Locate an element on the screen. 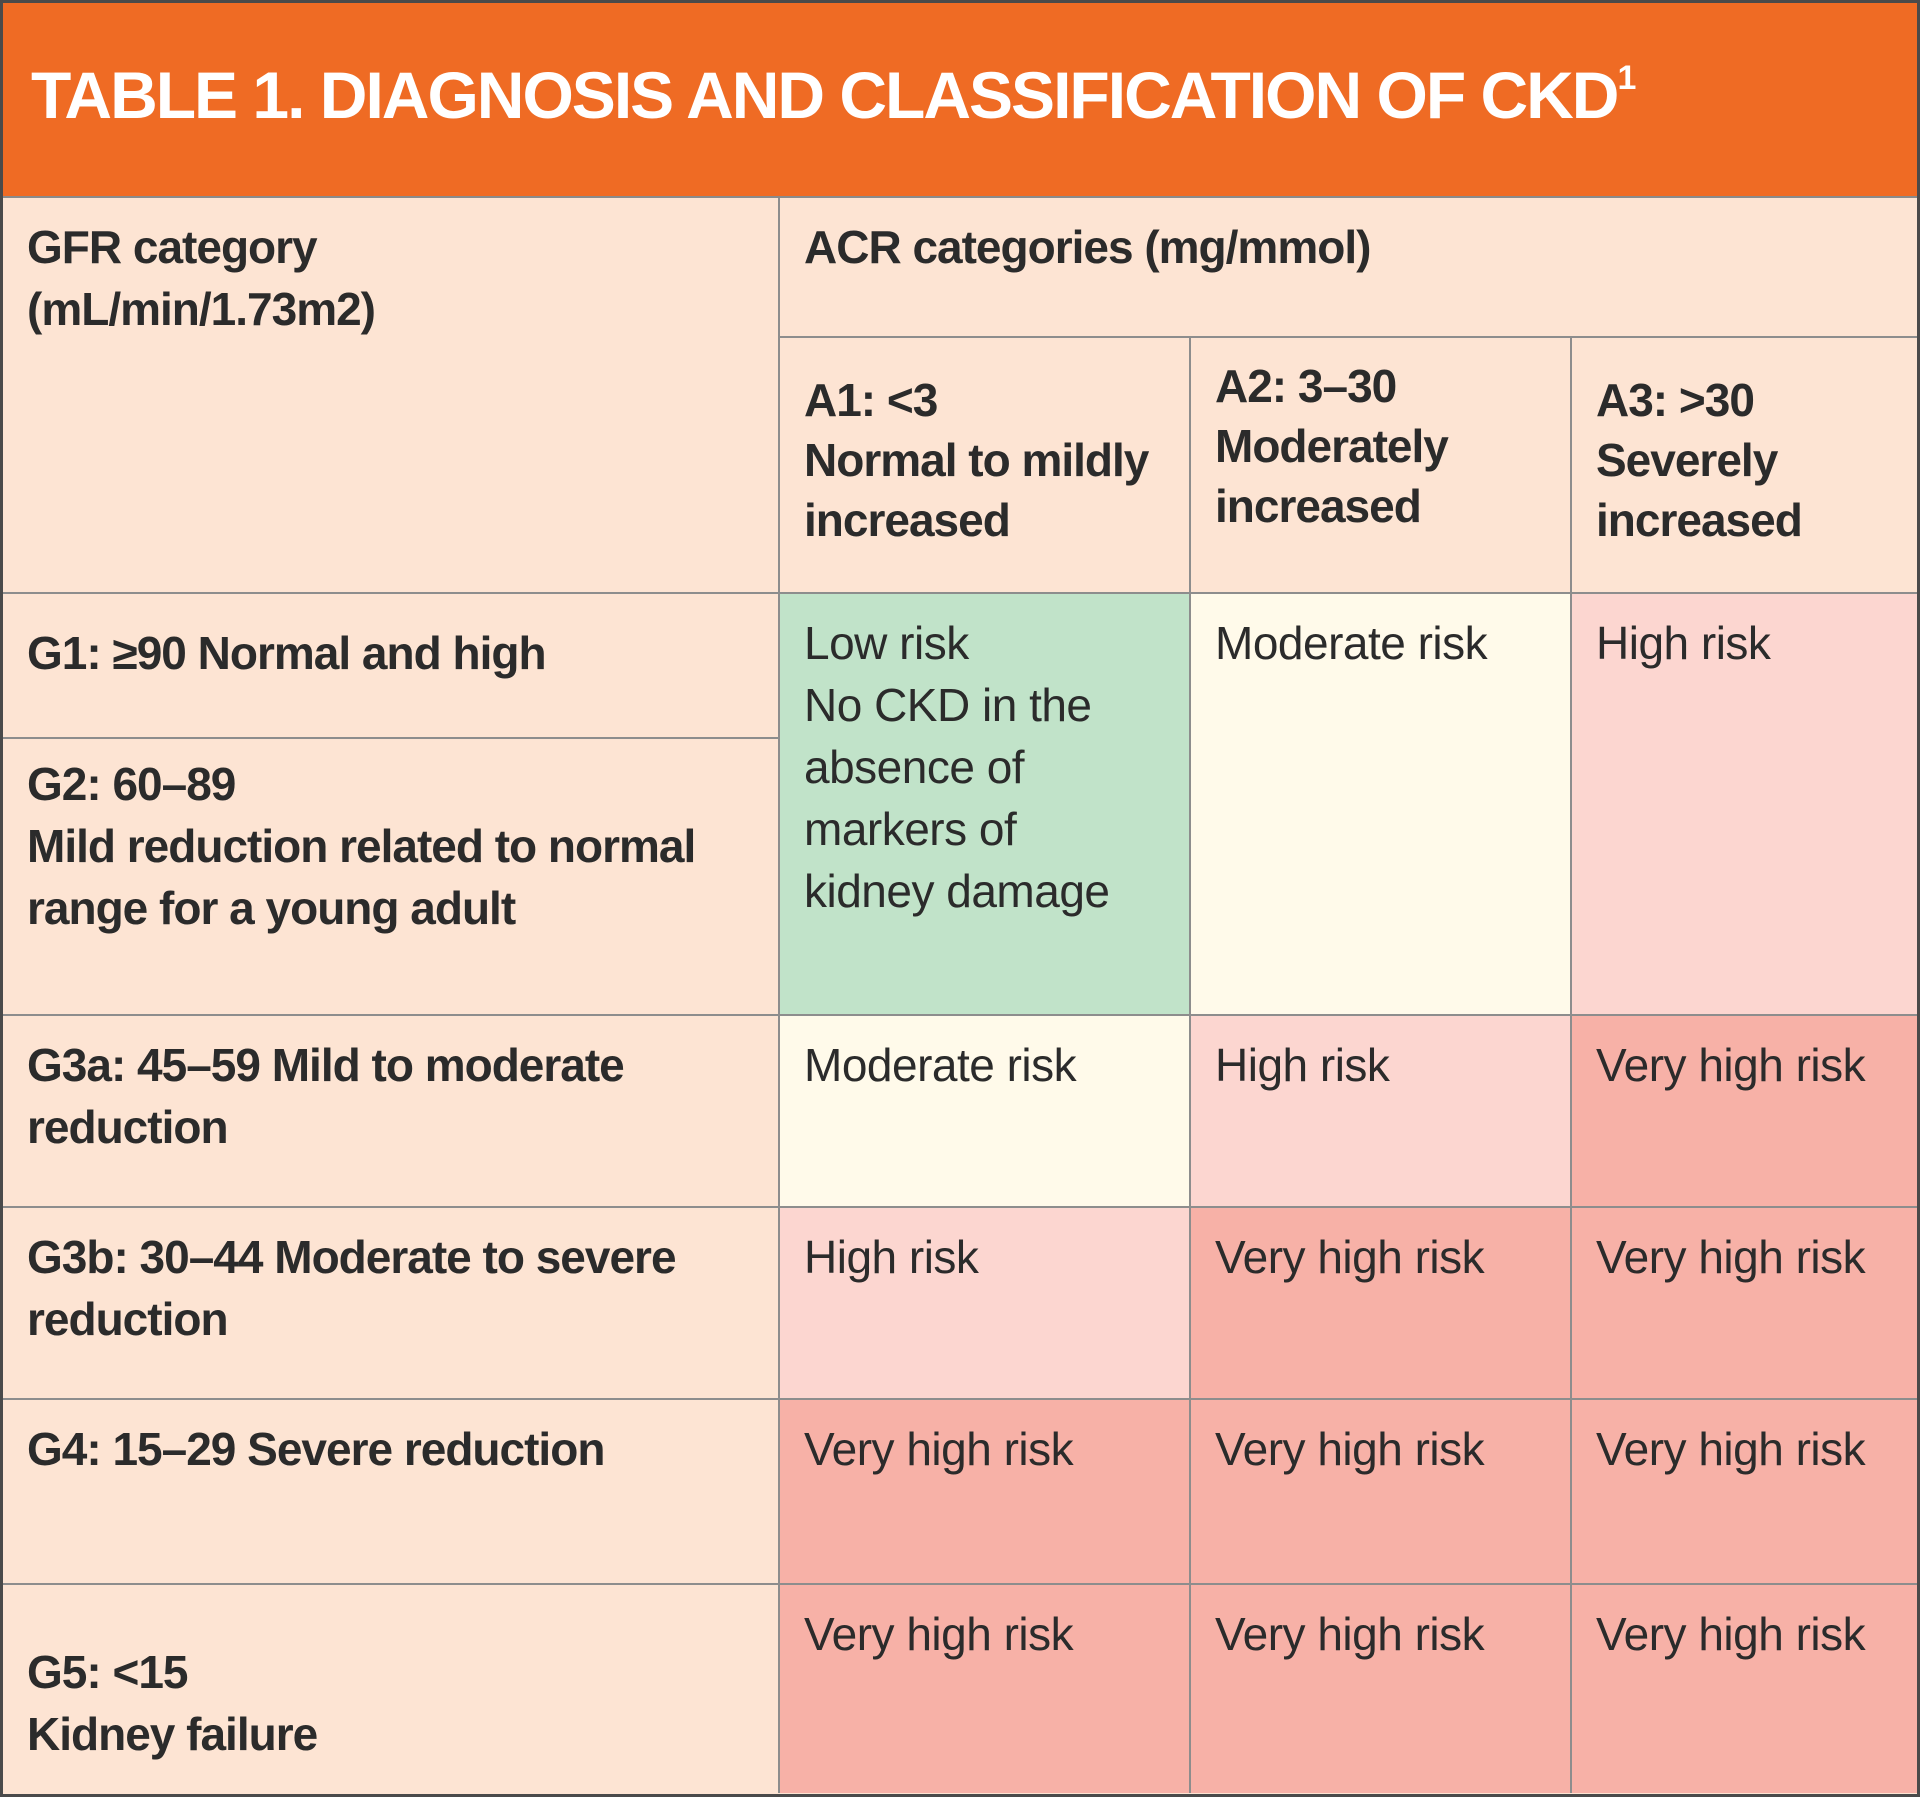  gfr-cell-g4: G4: 15–29 Severe reduction is located at coordinates (391, 1491).